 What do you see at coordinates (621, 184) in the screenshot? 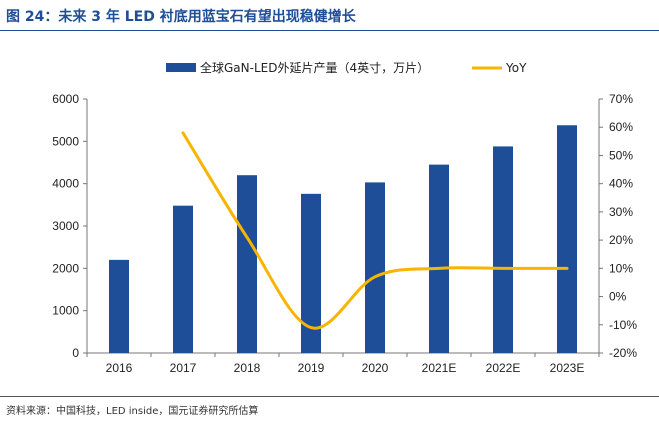
I see `y-right-tick-label: 40%` at bounding box center [621, 184].